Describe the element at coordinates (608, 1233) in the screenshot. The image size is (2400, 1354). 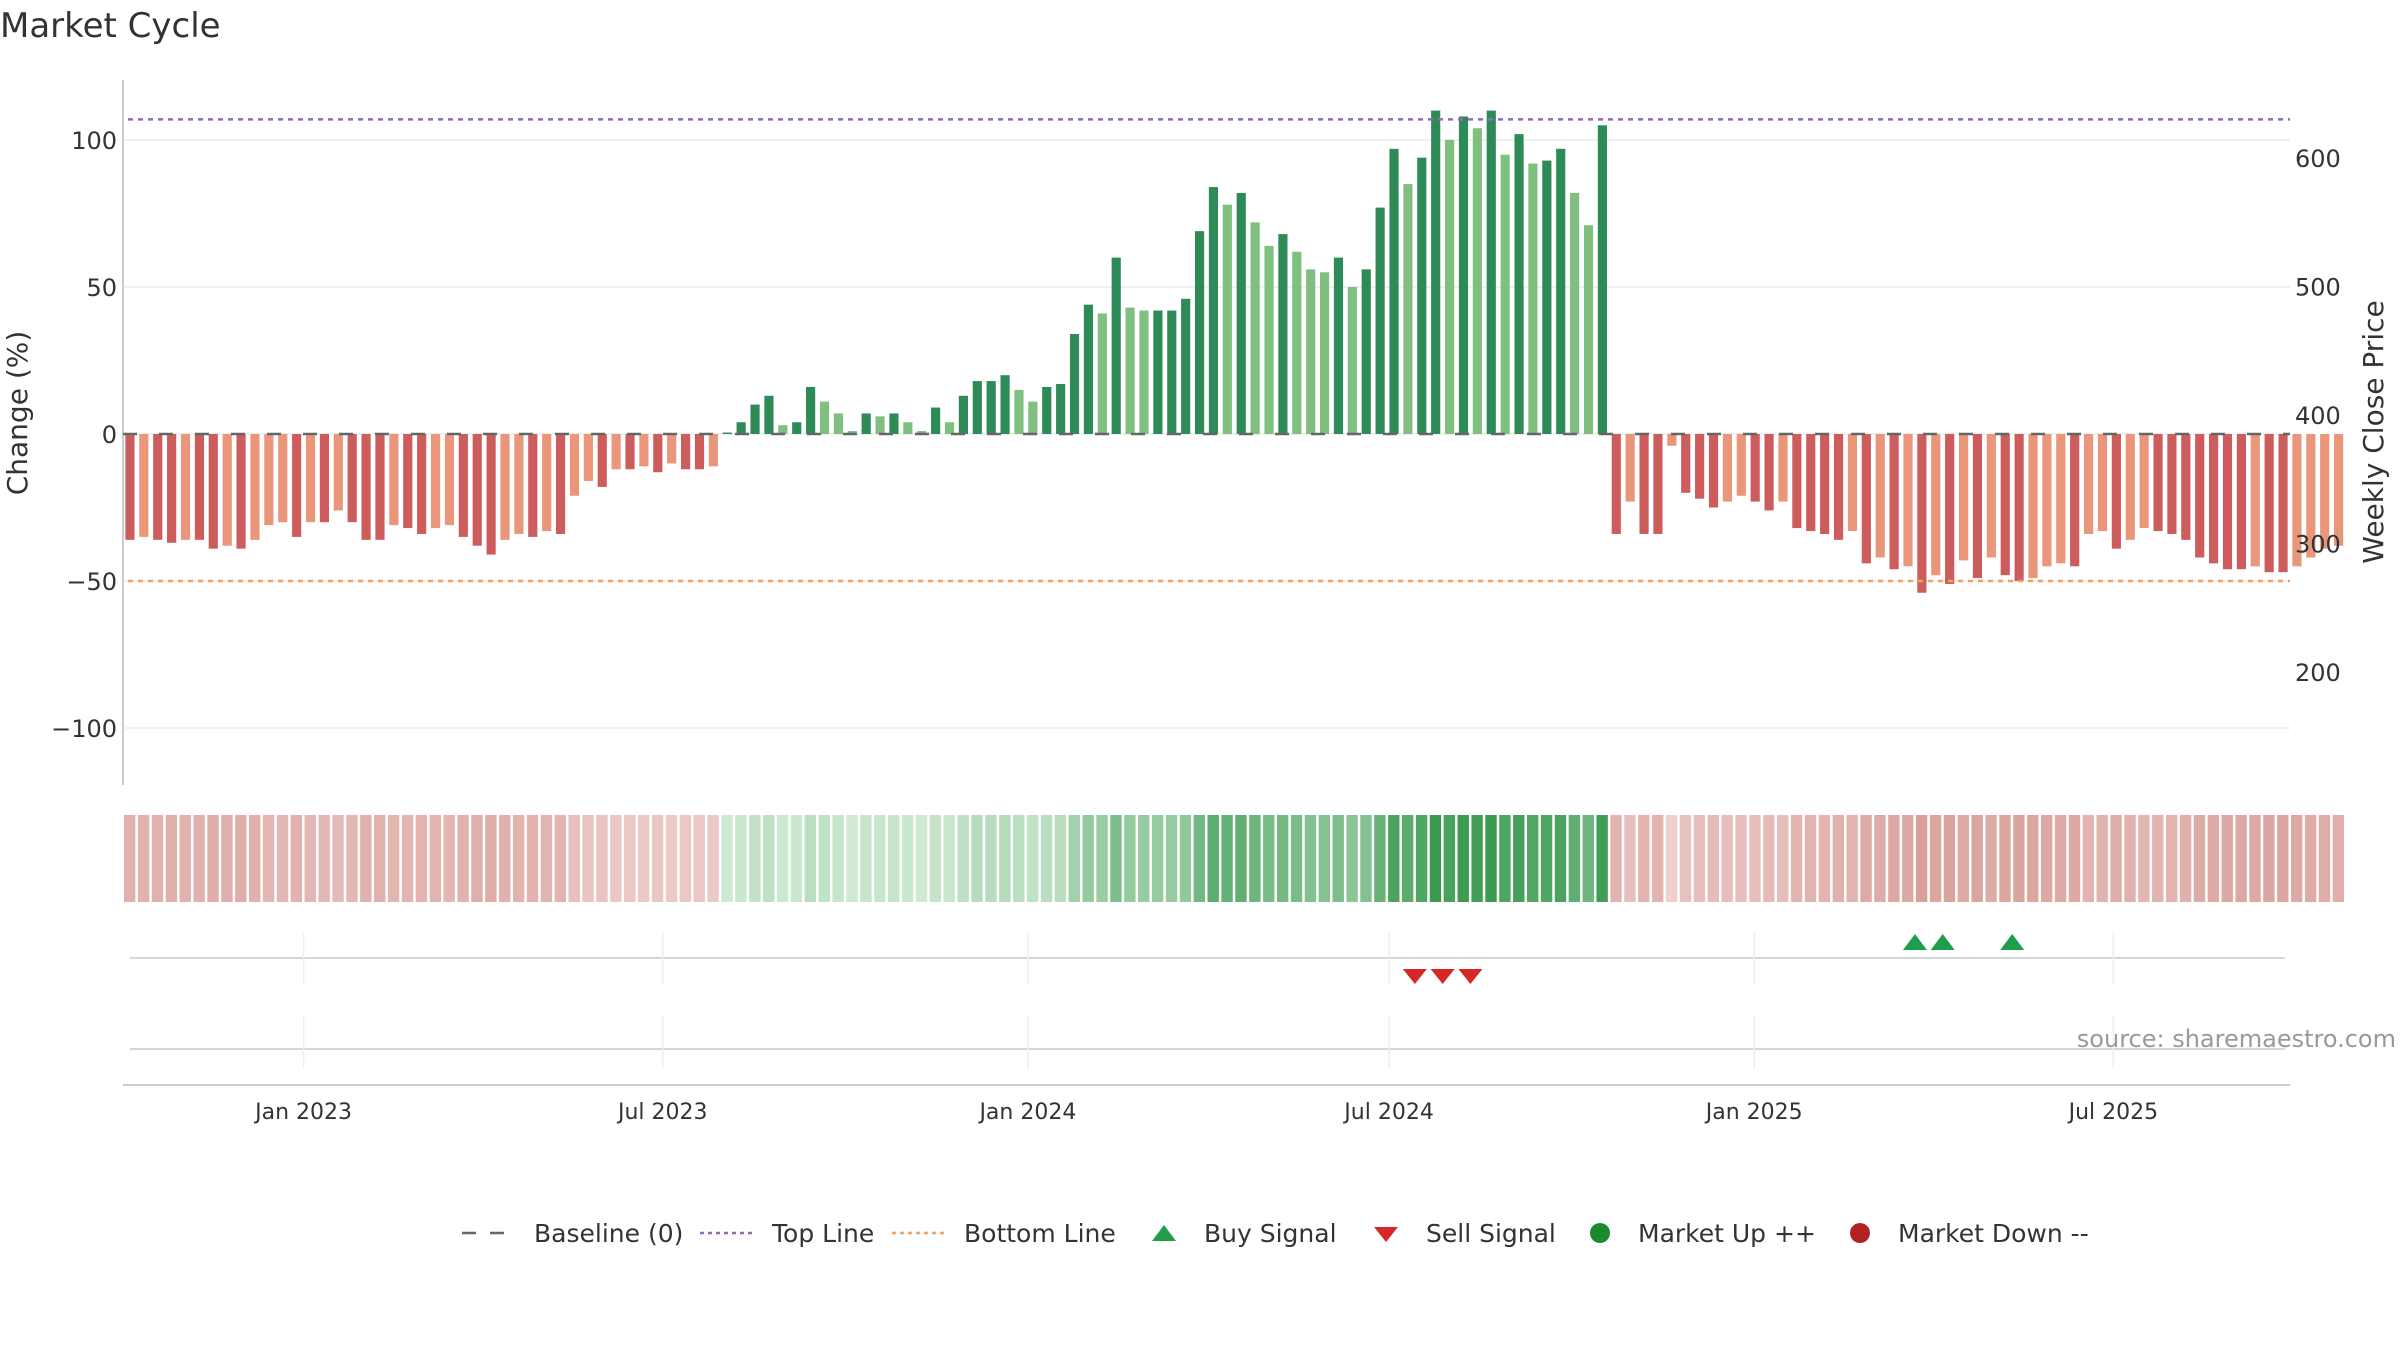
I see `legend-label: Baseline (0)` at that location.